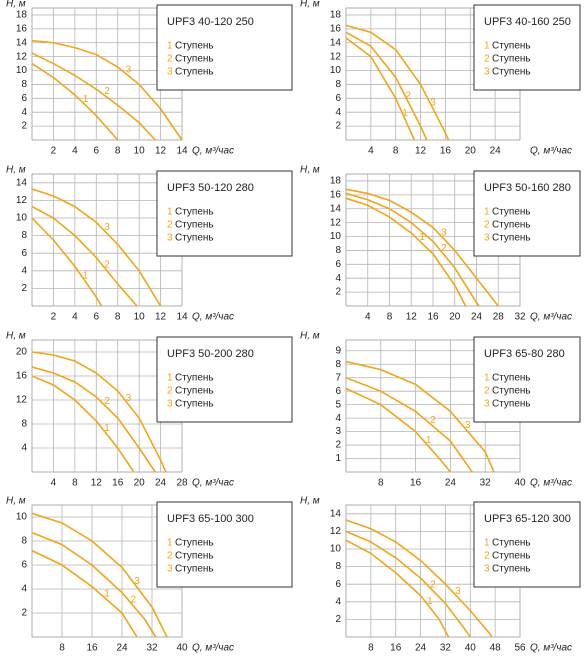 Image resolution: width=584 pixels, height=663 pixels. What do you see at coordinates (496, 648) in the screenshot?
I see `x-tick-label: 48` at bounding box center [496, 648].